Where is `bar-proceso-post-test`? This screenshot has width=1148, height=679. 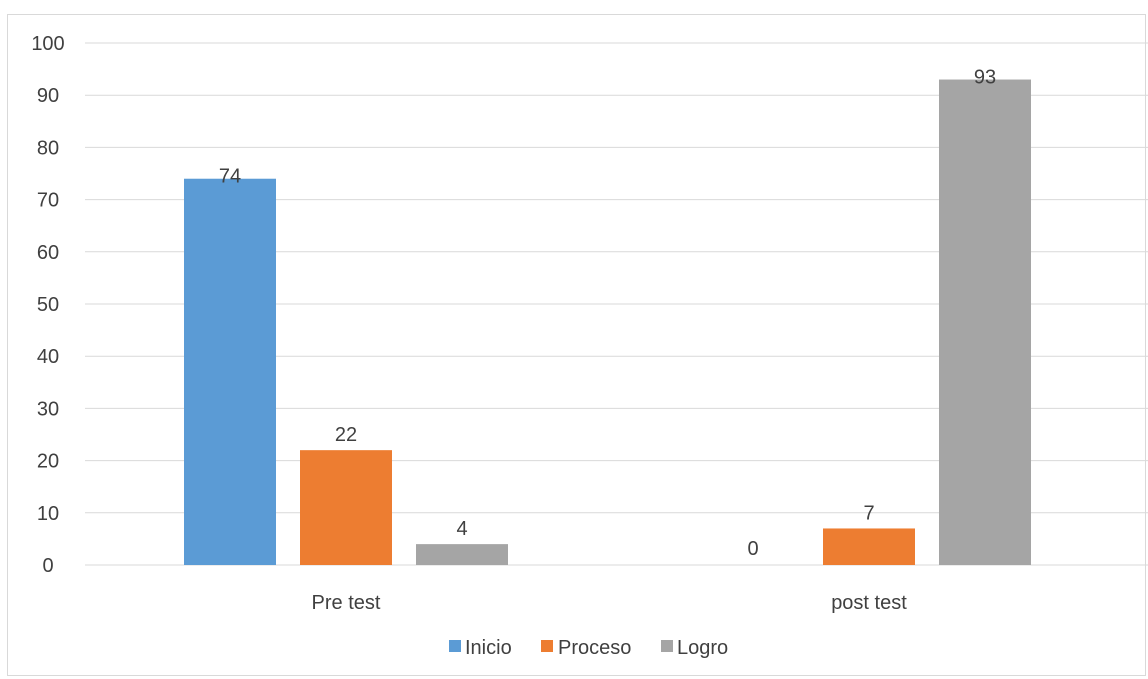
bar-proceso-post-test is located at coordinates (869, 546).